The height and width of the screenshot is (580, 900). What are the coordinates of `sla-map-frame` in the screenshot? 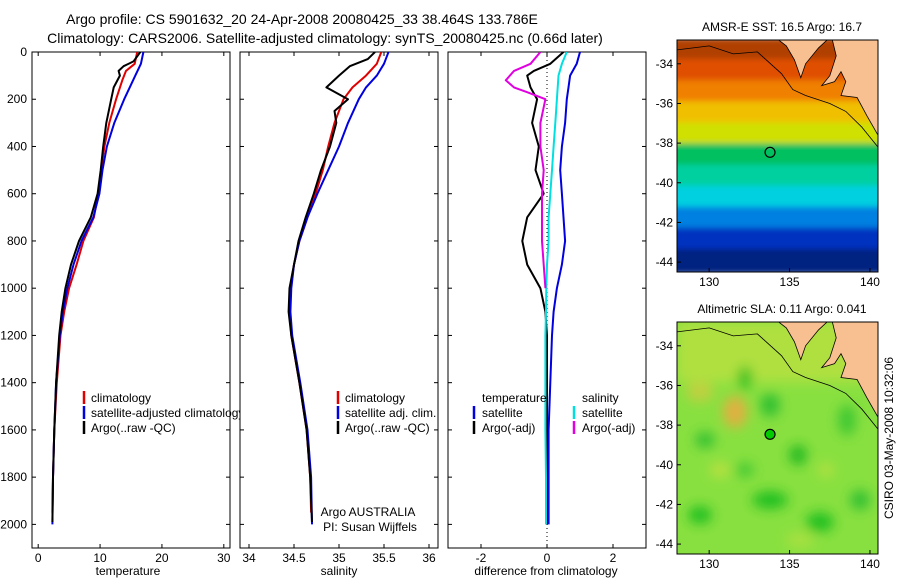 It's located at (777, 438).